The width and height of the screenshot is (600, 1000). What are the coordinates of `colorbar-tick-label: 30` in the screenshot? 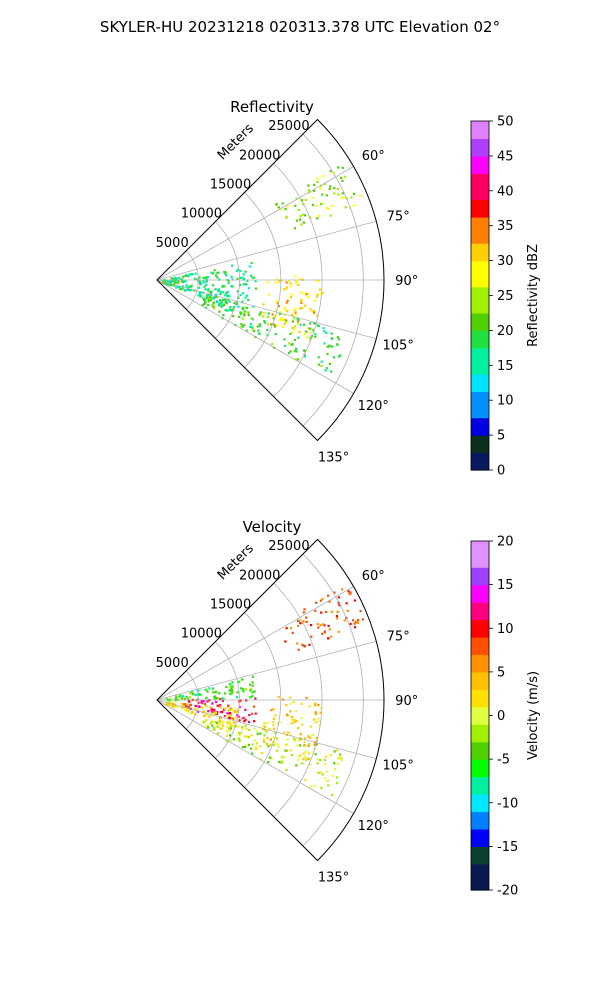 It's located at (505, 261).